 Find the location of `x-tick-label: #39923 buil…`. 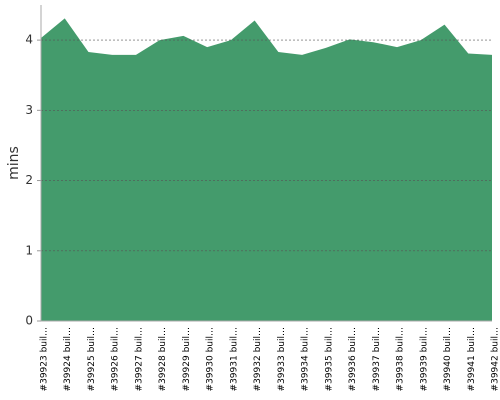

x-tick-label: #39923 buil… is located at coordinates (45, 359).